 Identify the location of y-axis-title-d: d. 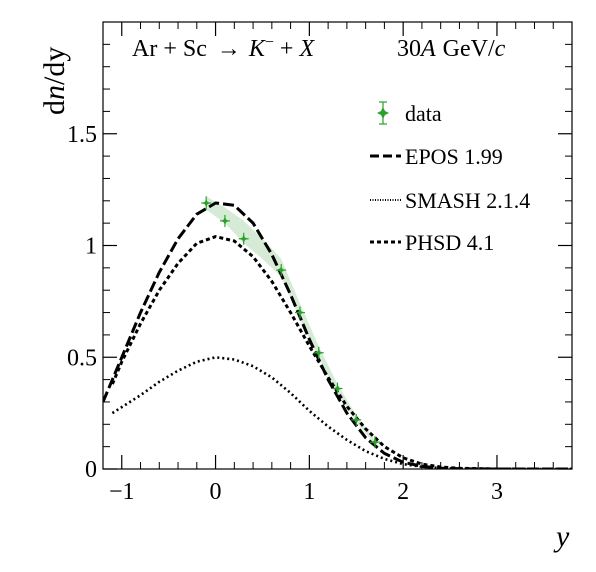
(54, 107).